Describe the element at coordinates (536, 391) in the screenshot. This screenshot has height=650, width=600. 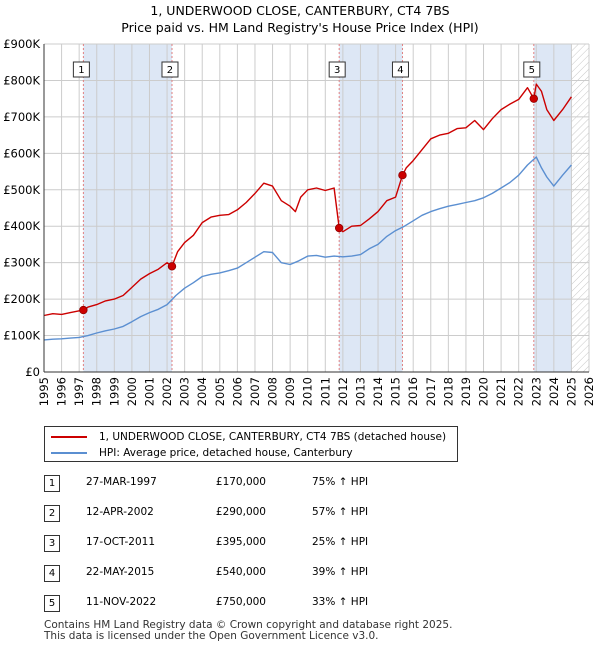
I see `x-tick-label: 2023` at that location.